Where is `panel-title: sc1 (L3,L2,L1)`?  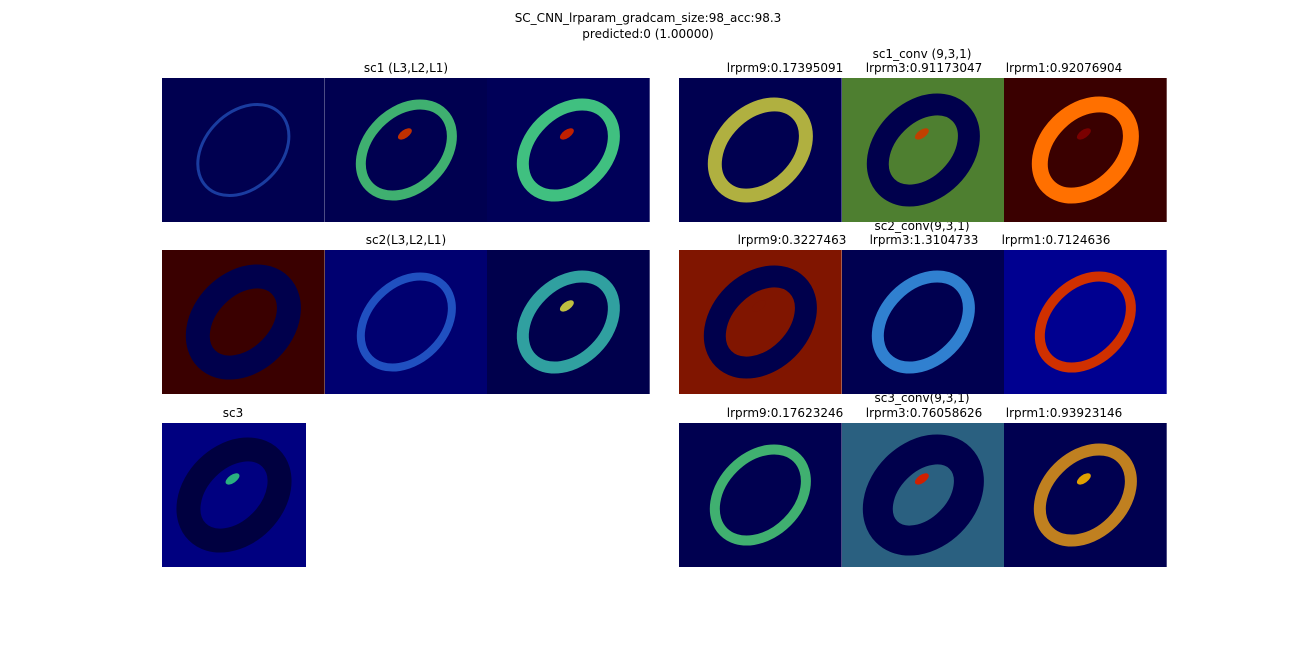
panel-title: sc1 (L3,L2,L1) is located at coordinates (406, 68).